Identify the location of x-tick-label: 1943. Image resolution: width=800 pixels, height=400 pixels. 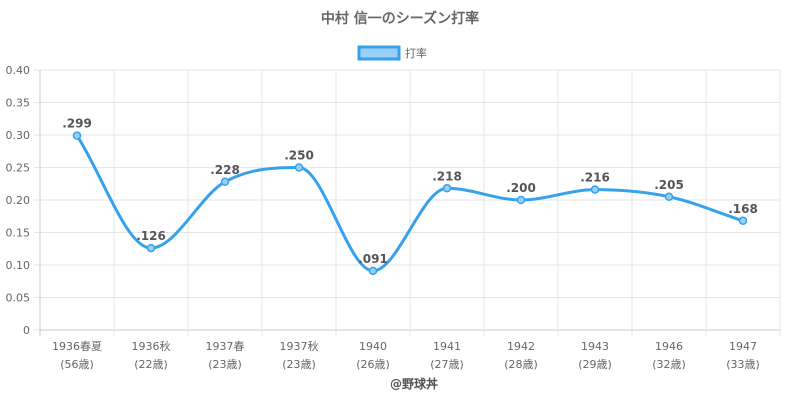
(595, 346).